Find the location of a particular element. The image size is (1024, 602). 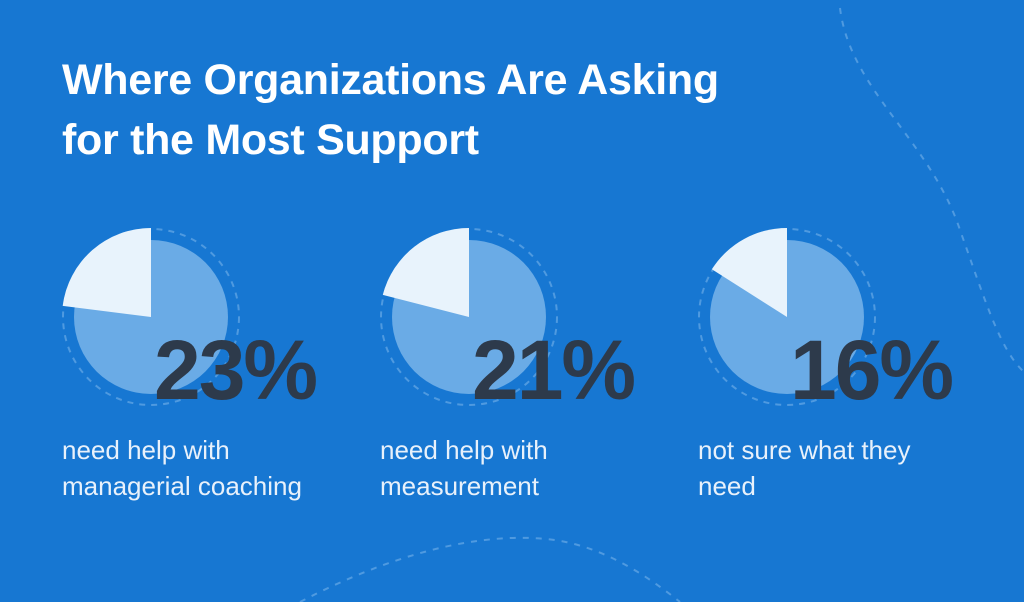

decorative-dashed-curve-top-right is located at coordinates (931, 190).